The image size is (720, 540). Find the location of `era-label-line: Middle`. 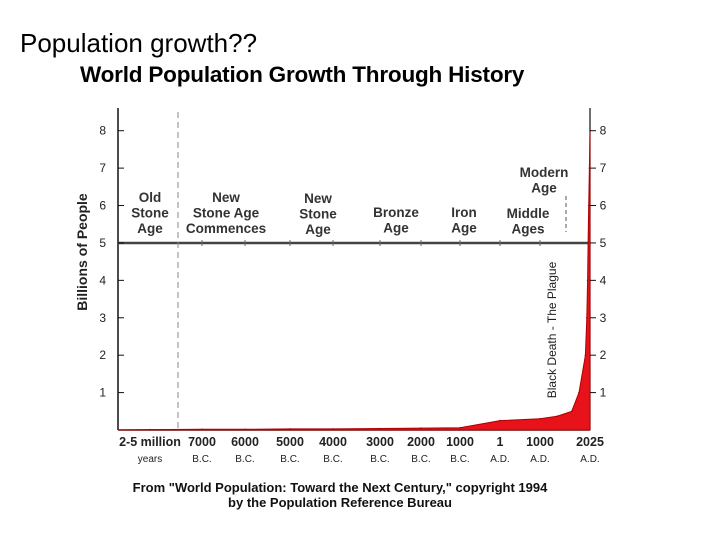

era-label-line: Middle is located at coordinates (528, 213).